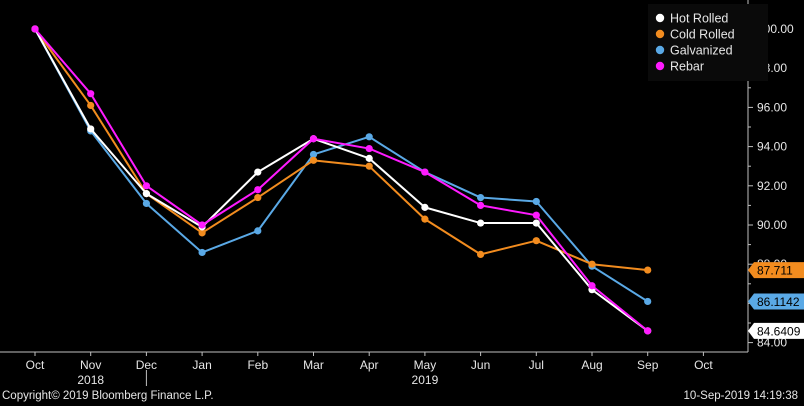 The image size is (804, 406). I want to click on x-tick-label: Jan, so click(201, 365).